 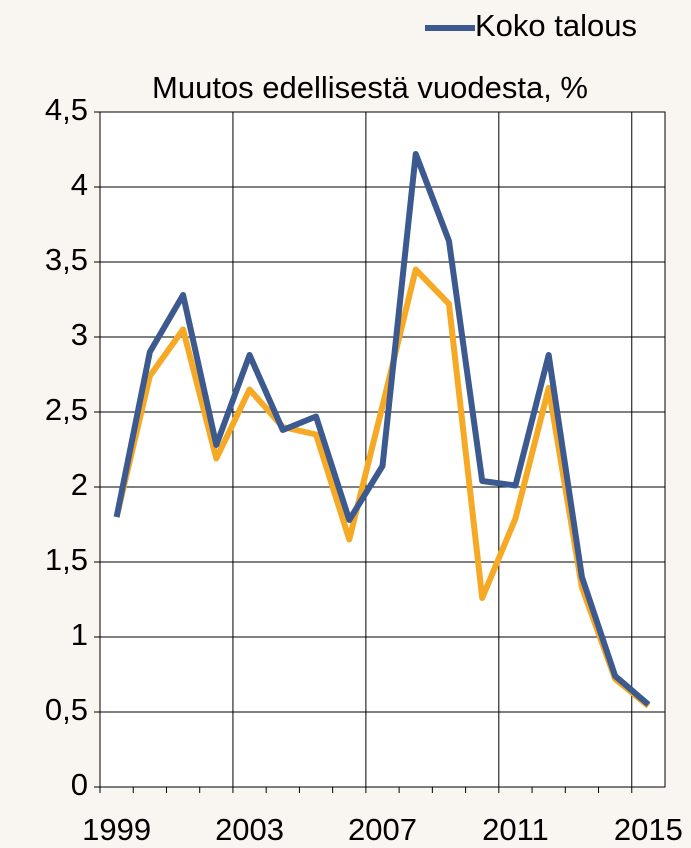 I want to click on x-tick-label: 2011, so click(x=515, y=829).